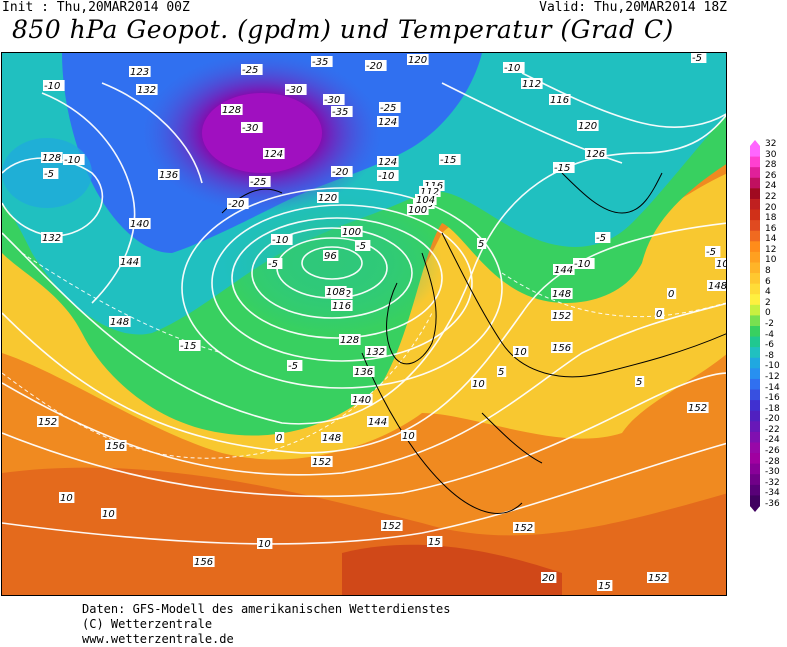  Describe the element at coordinates (349, 340) in the screenshot. I see `map-label: 128` at that location.